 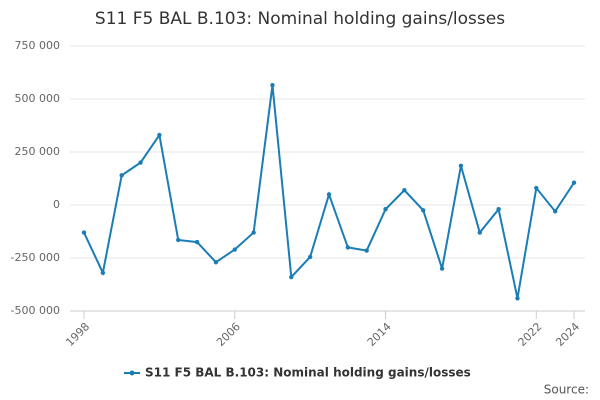 I want to click on y-tick-label: 500 000, so click(x=38, y=98).